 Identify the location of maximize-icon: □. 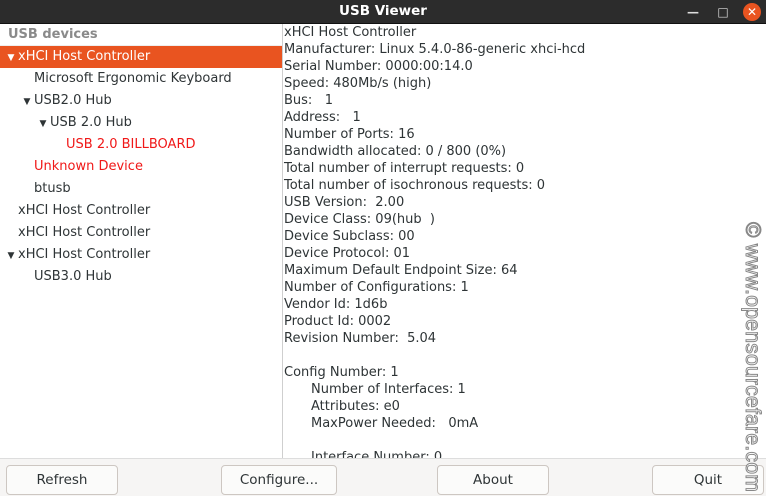
(723, 12).